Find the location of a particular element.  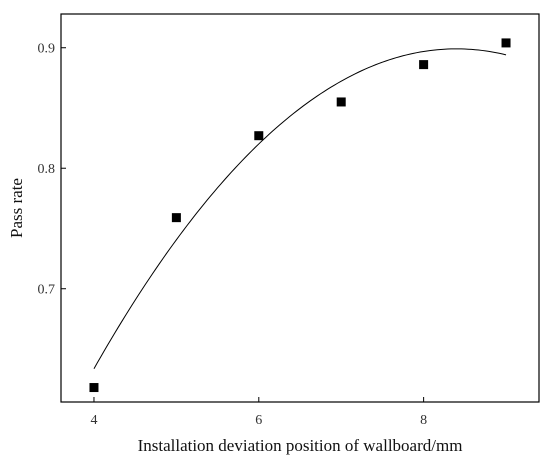

y-axis-title: Pass rate is located at coordinates (16, 208).